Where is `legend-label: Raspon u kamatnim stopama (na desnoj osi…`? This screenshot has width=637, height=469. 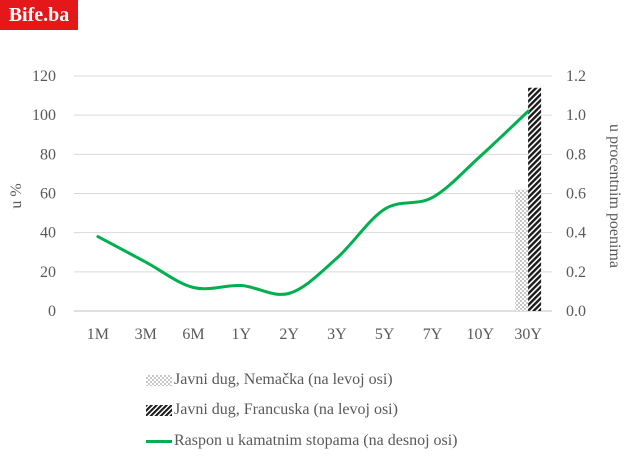 legend-label: Raspon u kamatnim stopama (na desnoj osi… is located at coordinates (316, 440).